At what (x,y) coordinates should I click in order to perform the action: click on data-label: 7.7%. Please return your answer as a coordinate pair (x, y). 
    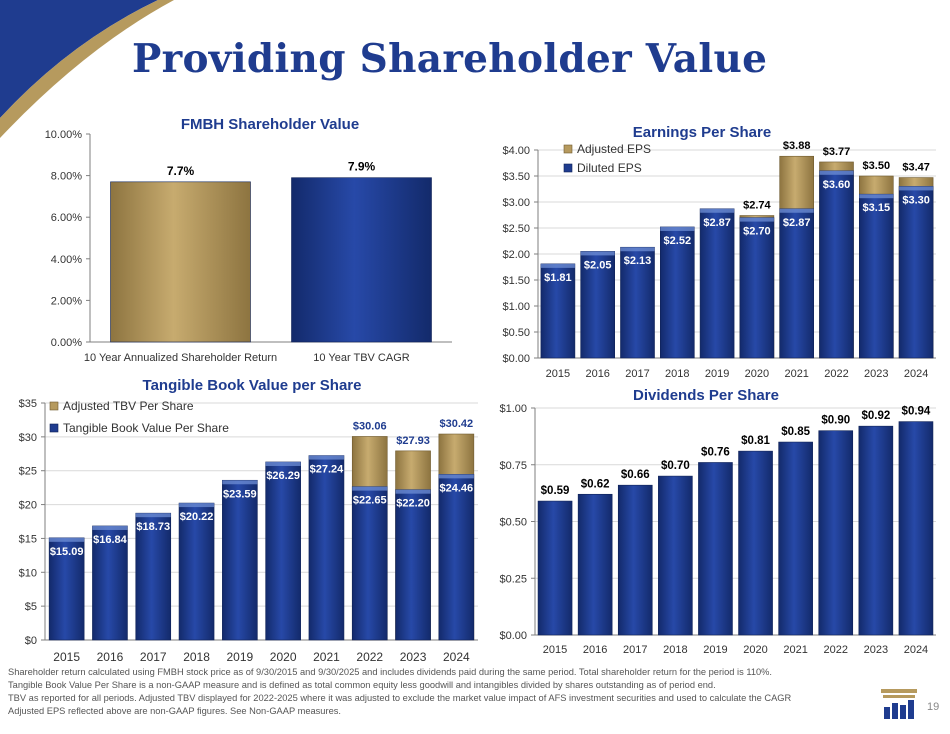
    Looking at the image, I should click on (181, 171).